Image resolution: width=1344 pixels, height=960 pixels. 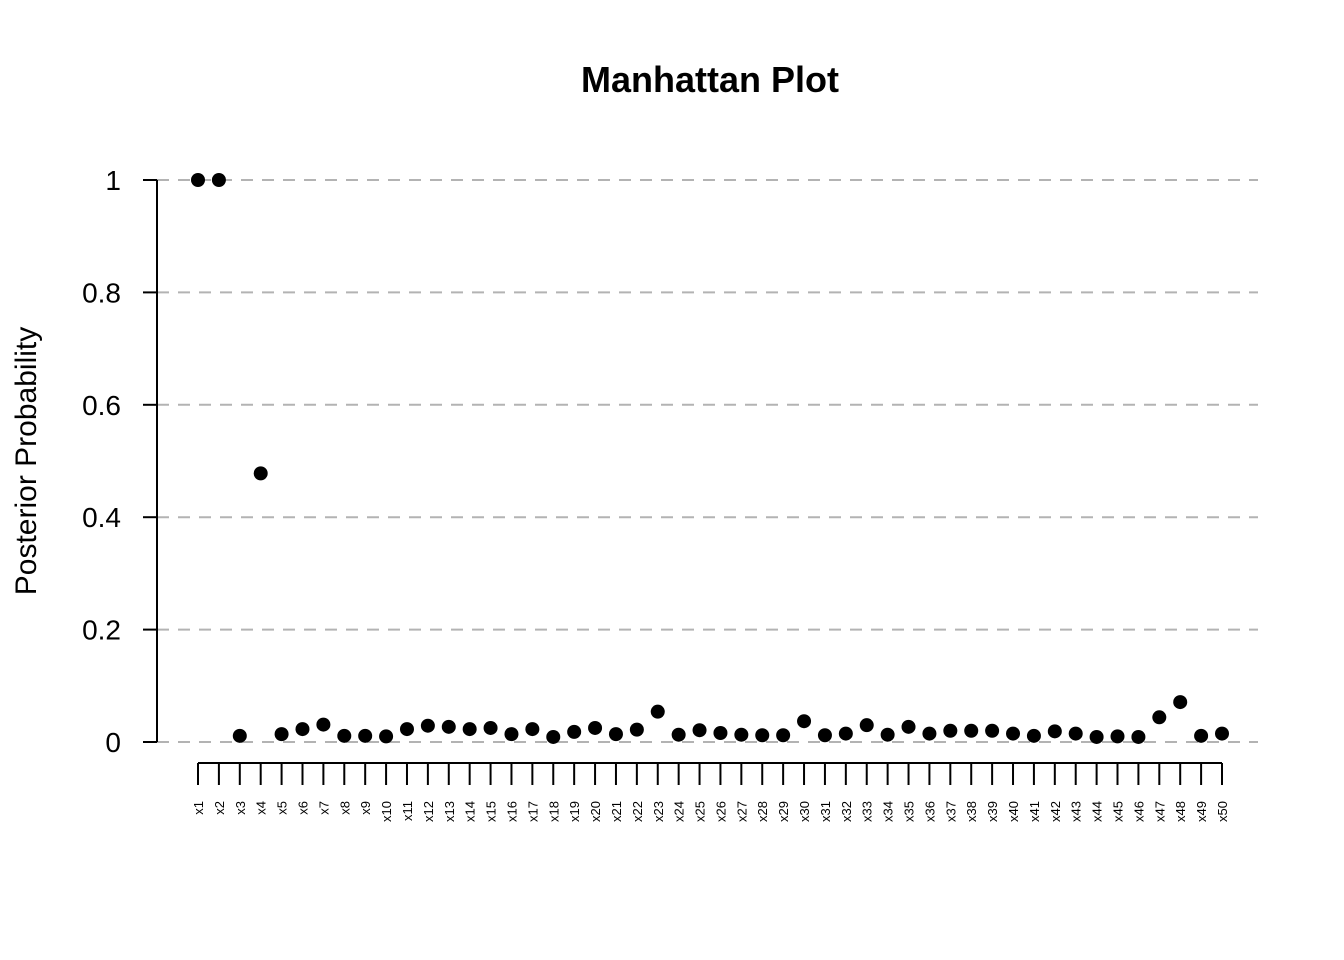 I want to click on x-tick-label: x19, so click(x=574, y=811).